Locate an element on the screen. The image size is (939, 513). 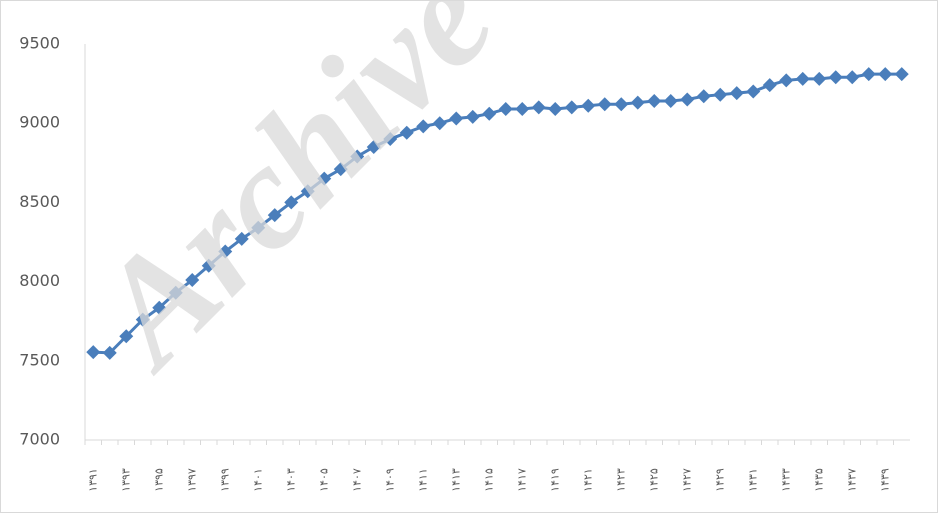
x-tick-label: ۱۴۱۷ is located at coordinates (521, 480).